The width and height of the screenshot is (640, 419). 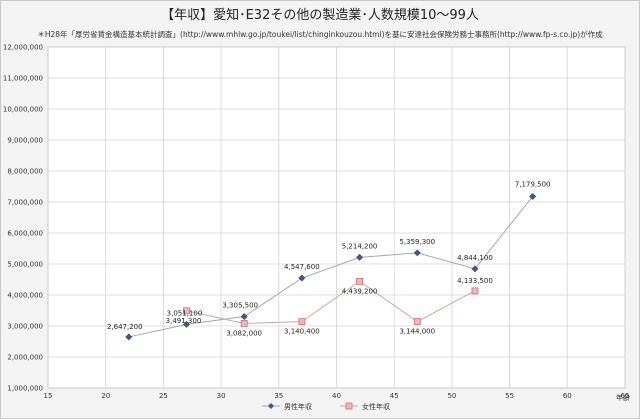 I want to click on x-tick-label: 60, so click(x=567, y=396).